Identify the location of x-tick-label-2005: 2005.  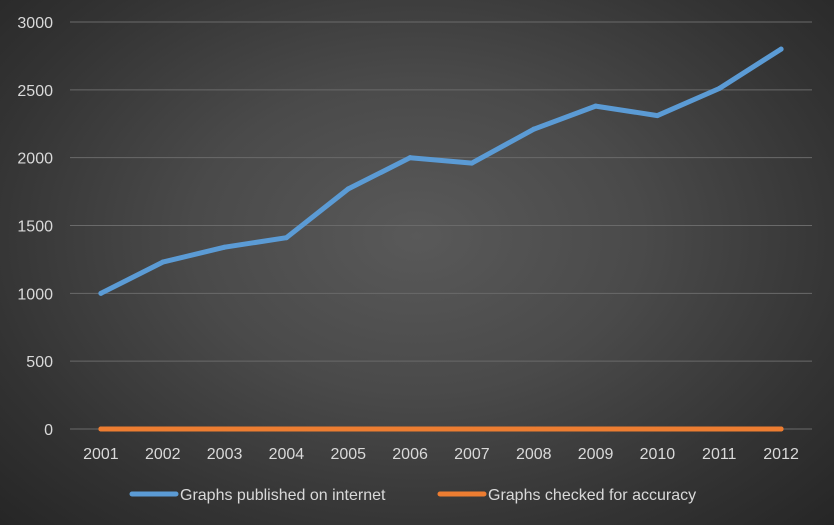
(348, 454).